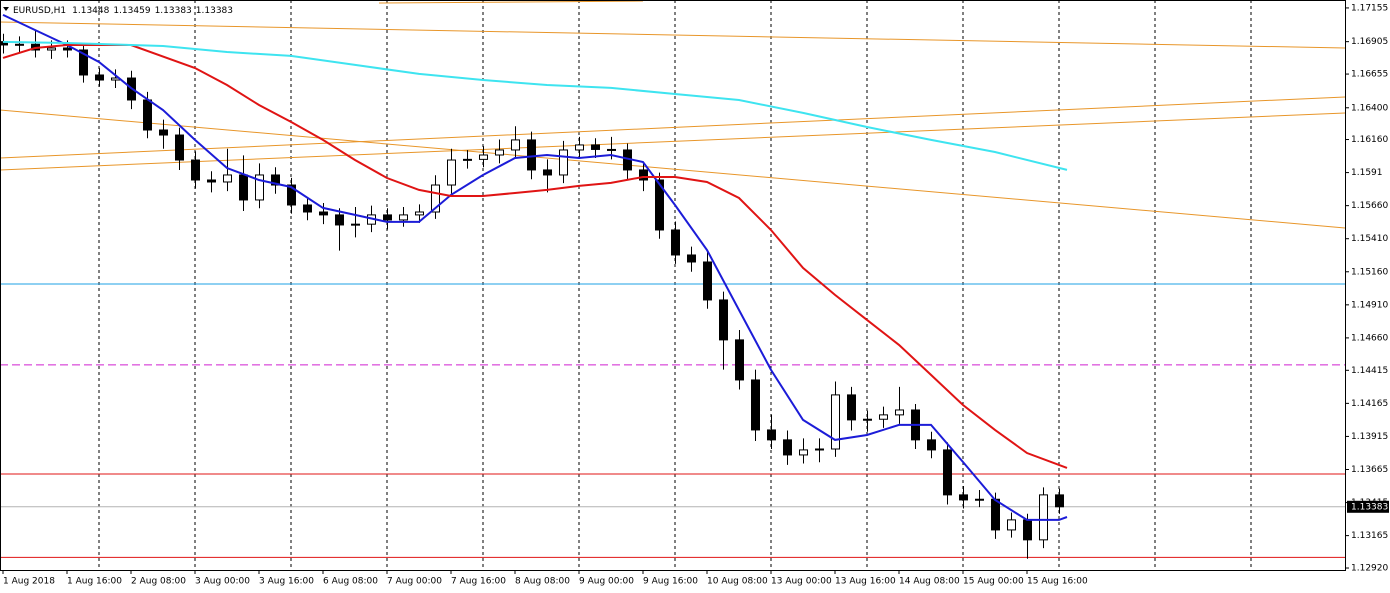  Describe the element at coordinates (606, 582) in the screenshot. I see `x-tick-label: 9 Aug 00:00` at that location.